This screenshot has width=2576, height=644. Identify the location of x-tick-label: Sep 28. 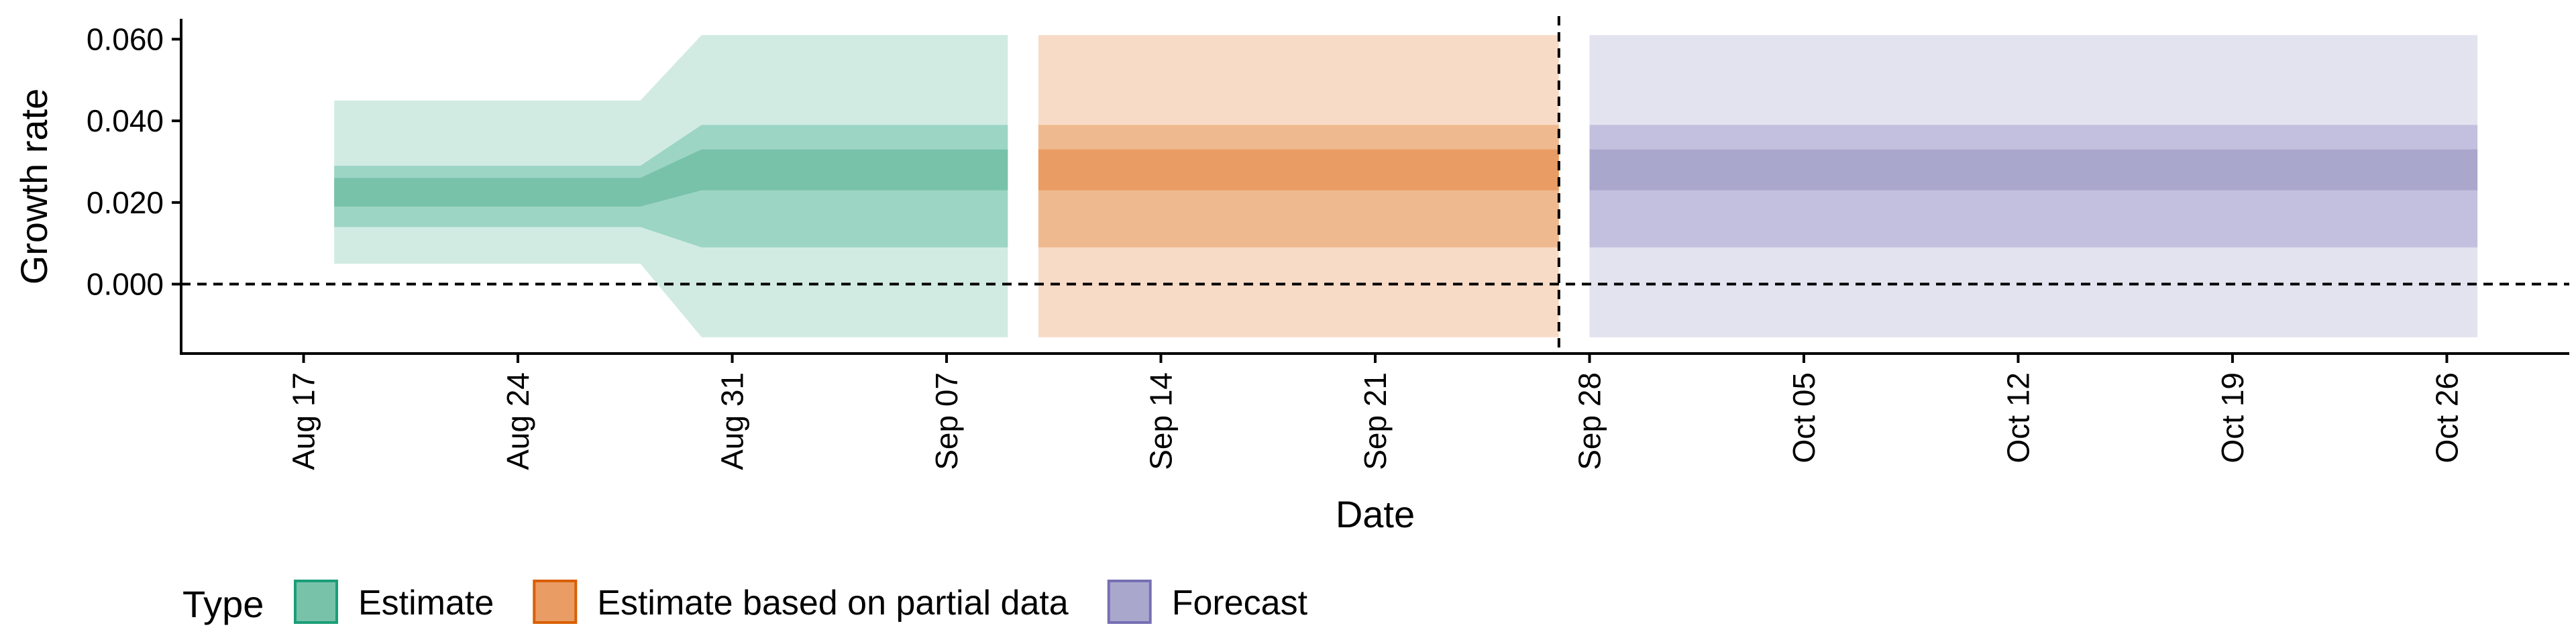
(1589, 421).